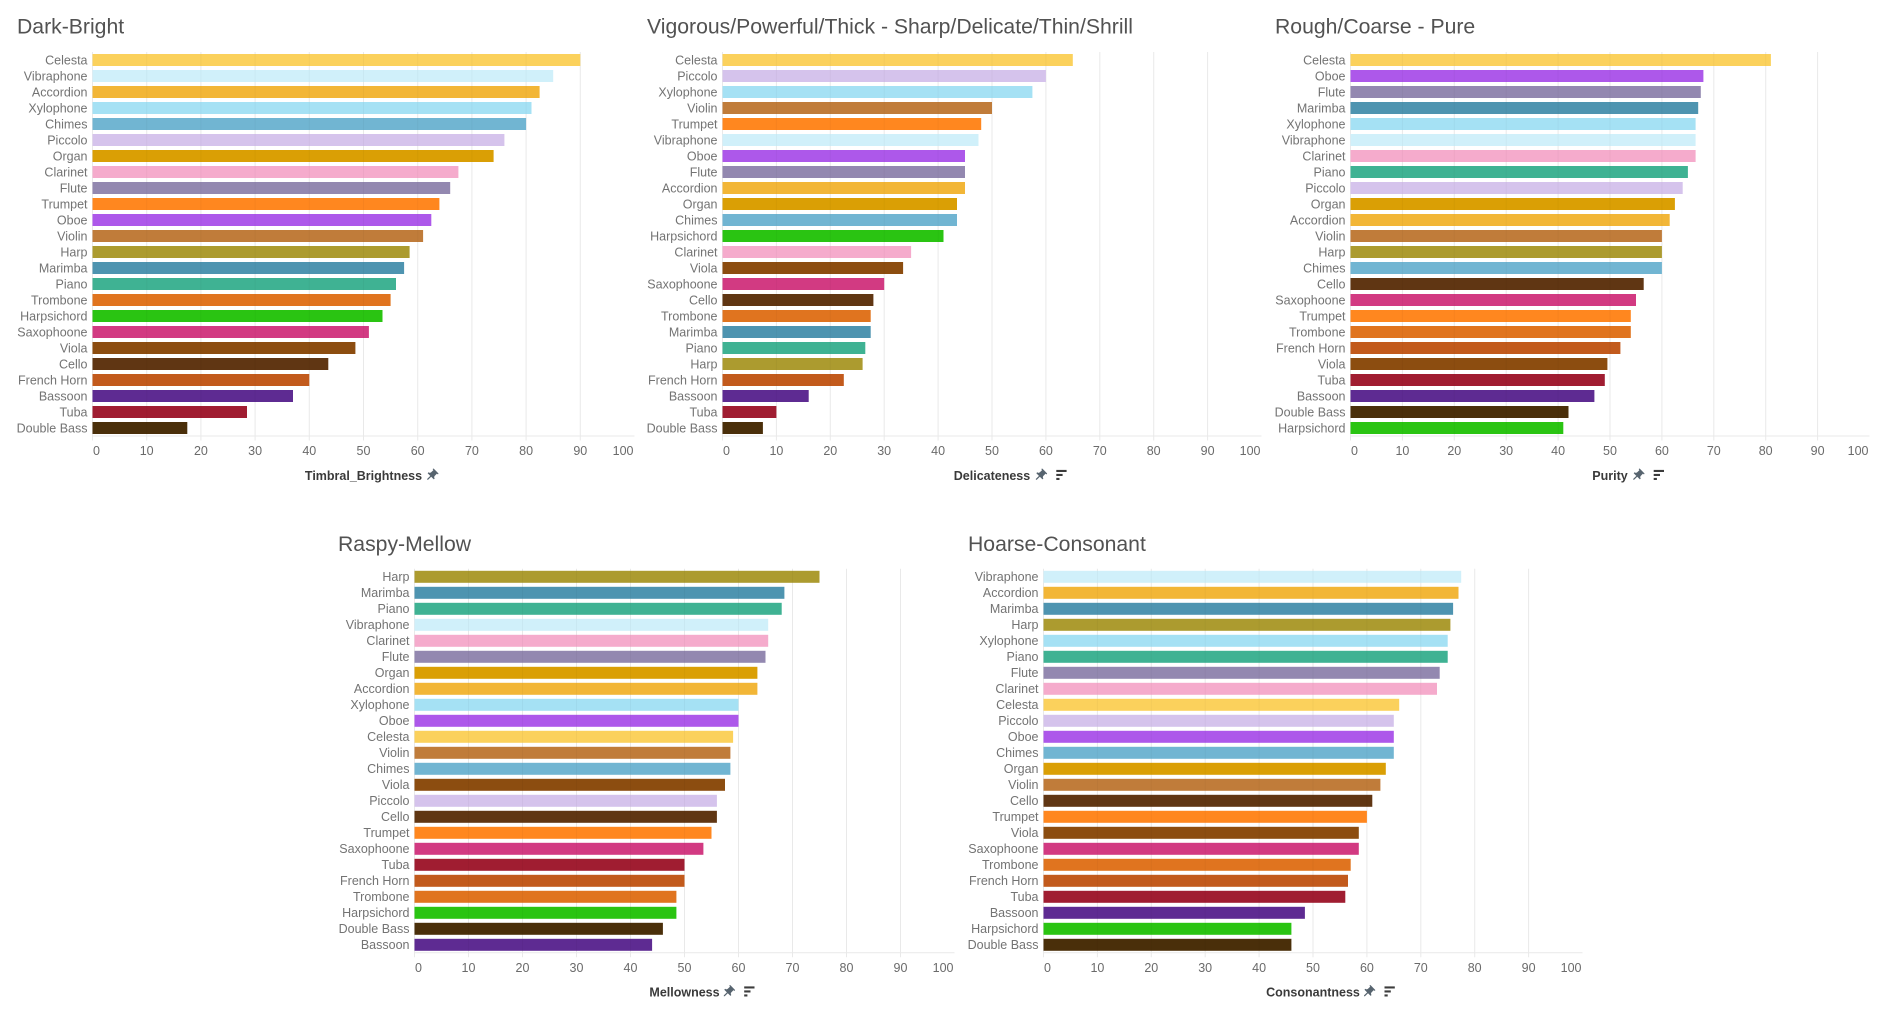 The width and height of the screenshot is (1891, 1029). I want to click on svg-text: Viola, so click(1025, 833).